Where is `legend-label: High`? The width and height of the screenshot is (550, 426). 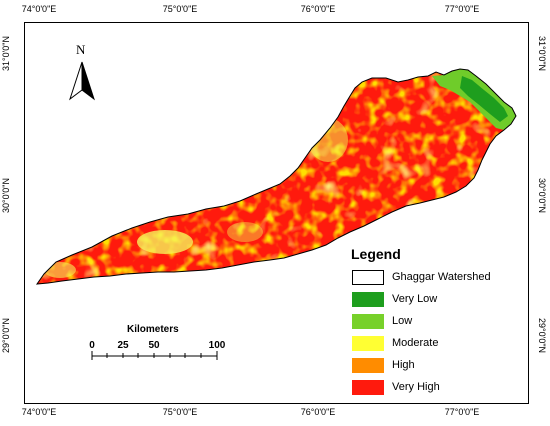 legend-label: High is located at coordinates (403, 365).